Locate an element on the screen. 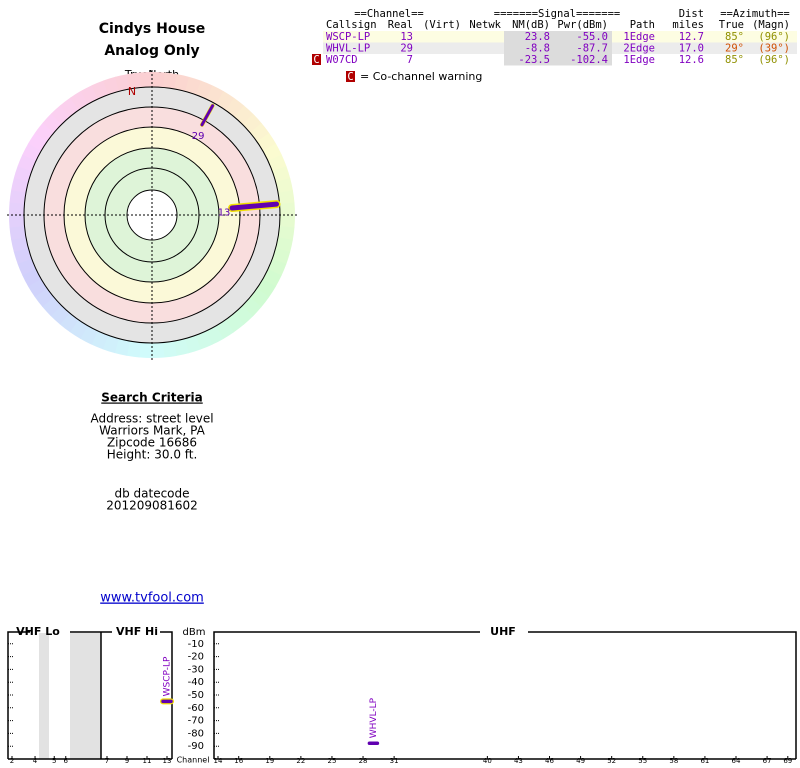 The width and height of the screenshot is (800, 768). table-cell: -87.7 is located at coordinates (592, 49).